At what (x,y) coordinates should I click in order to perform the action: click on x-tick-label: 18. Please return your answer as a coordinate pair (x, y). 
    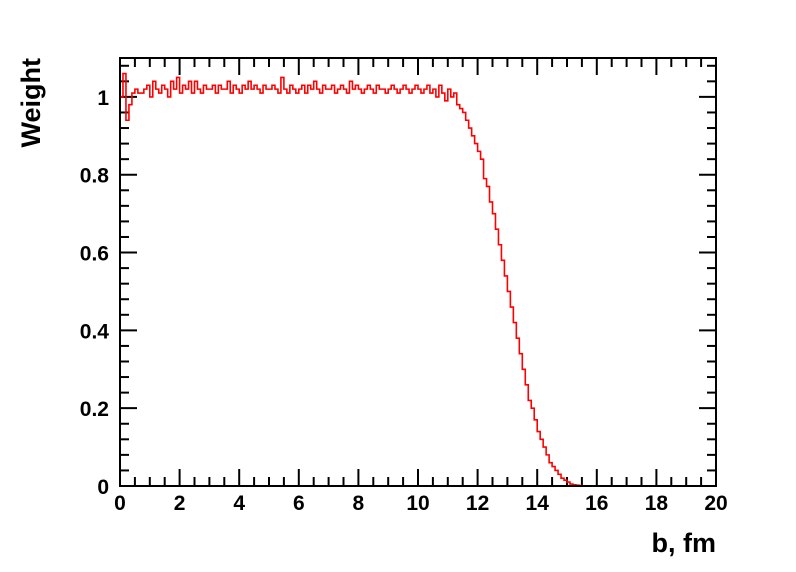
    Looking at the image, I should click on (657, 503).